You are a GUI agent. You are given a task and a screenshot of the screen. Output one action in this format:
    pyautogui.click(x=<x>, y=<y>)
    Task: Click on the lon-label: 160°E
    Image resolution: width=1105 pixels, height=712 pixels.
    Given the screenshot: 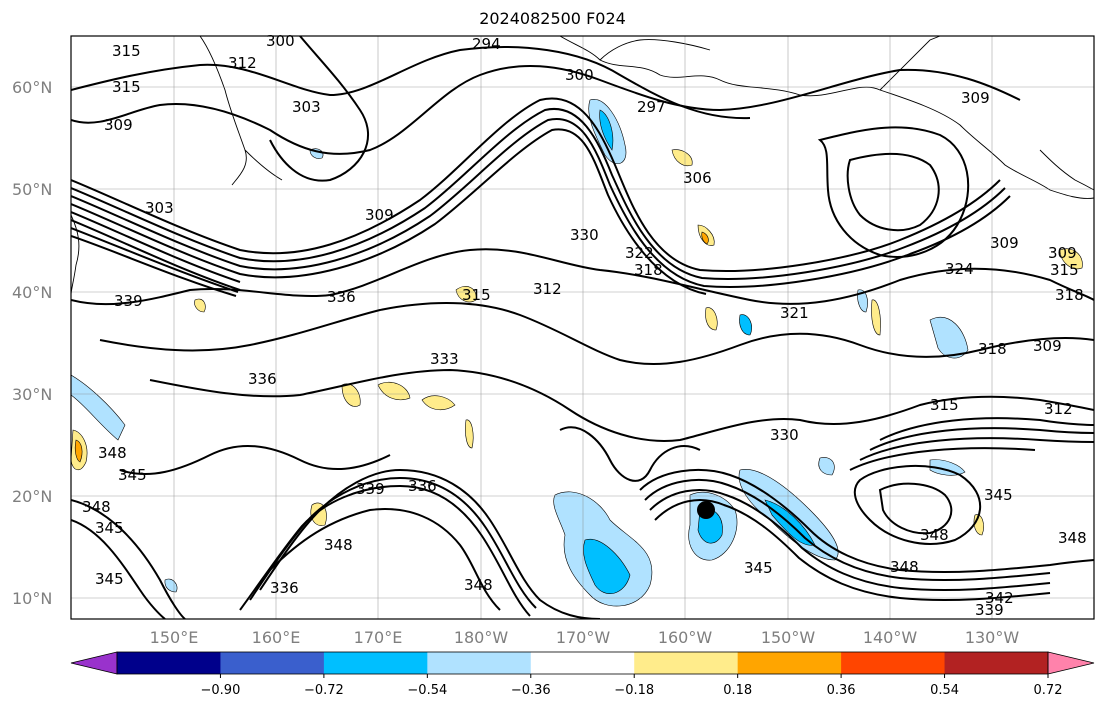 What is the action you would take?
    pyautogui.click(x=276, y=637)
    